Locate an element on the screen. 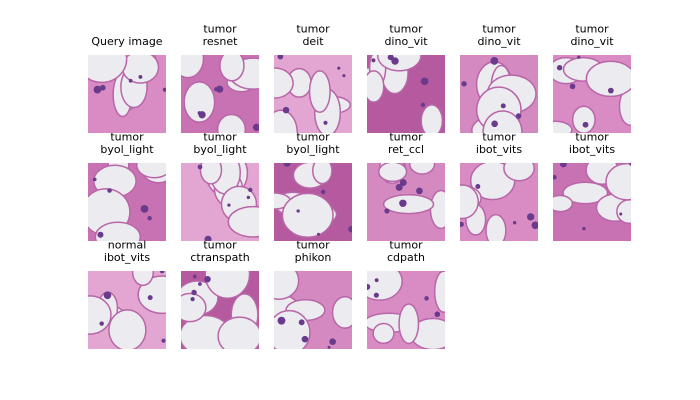 This screenshot has height=400, width=700. cell-caption: ctranspath is located at coordinates (219, 257).